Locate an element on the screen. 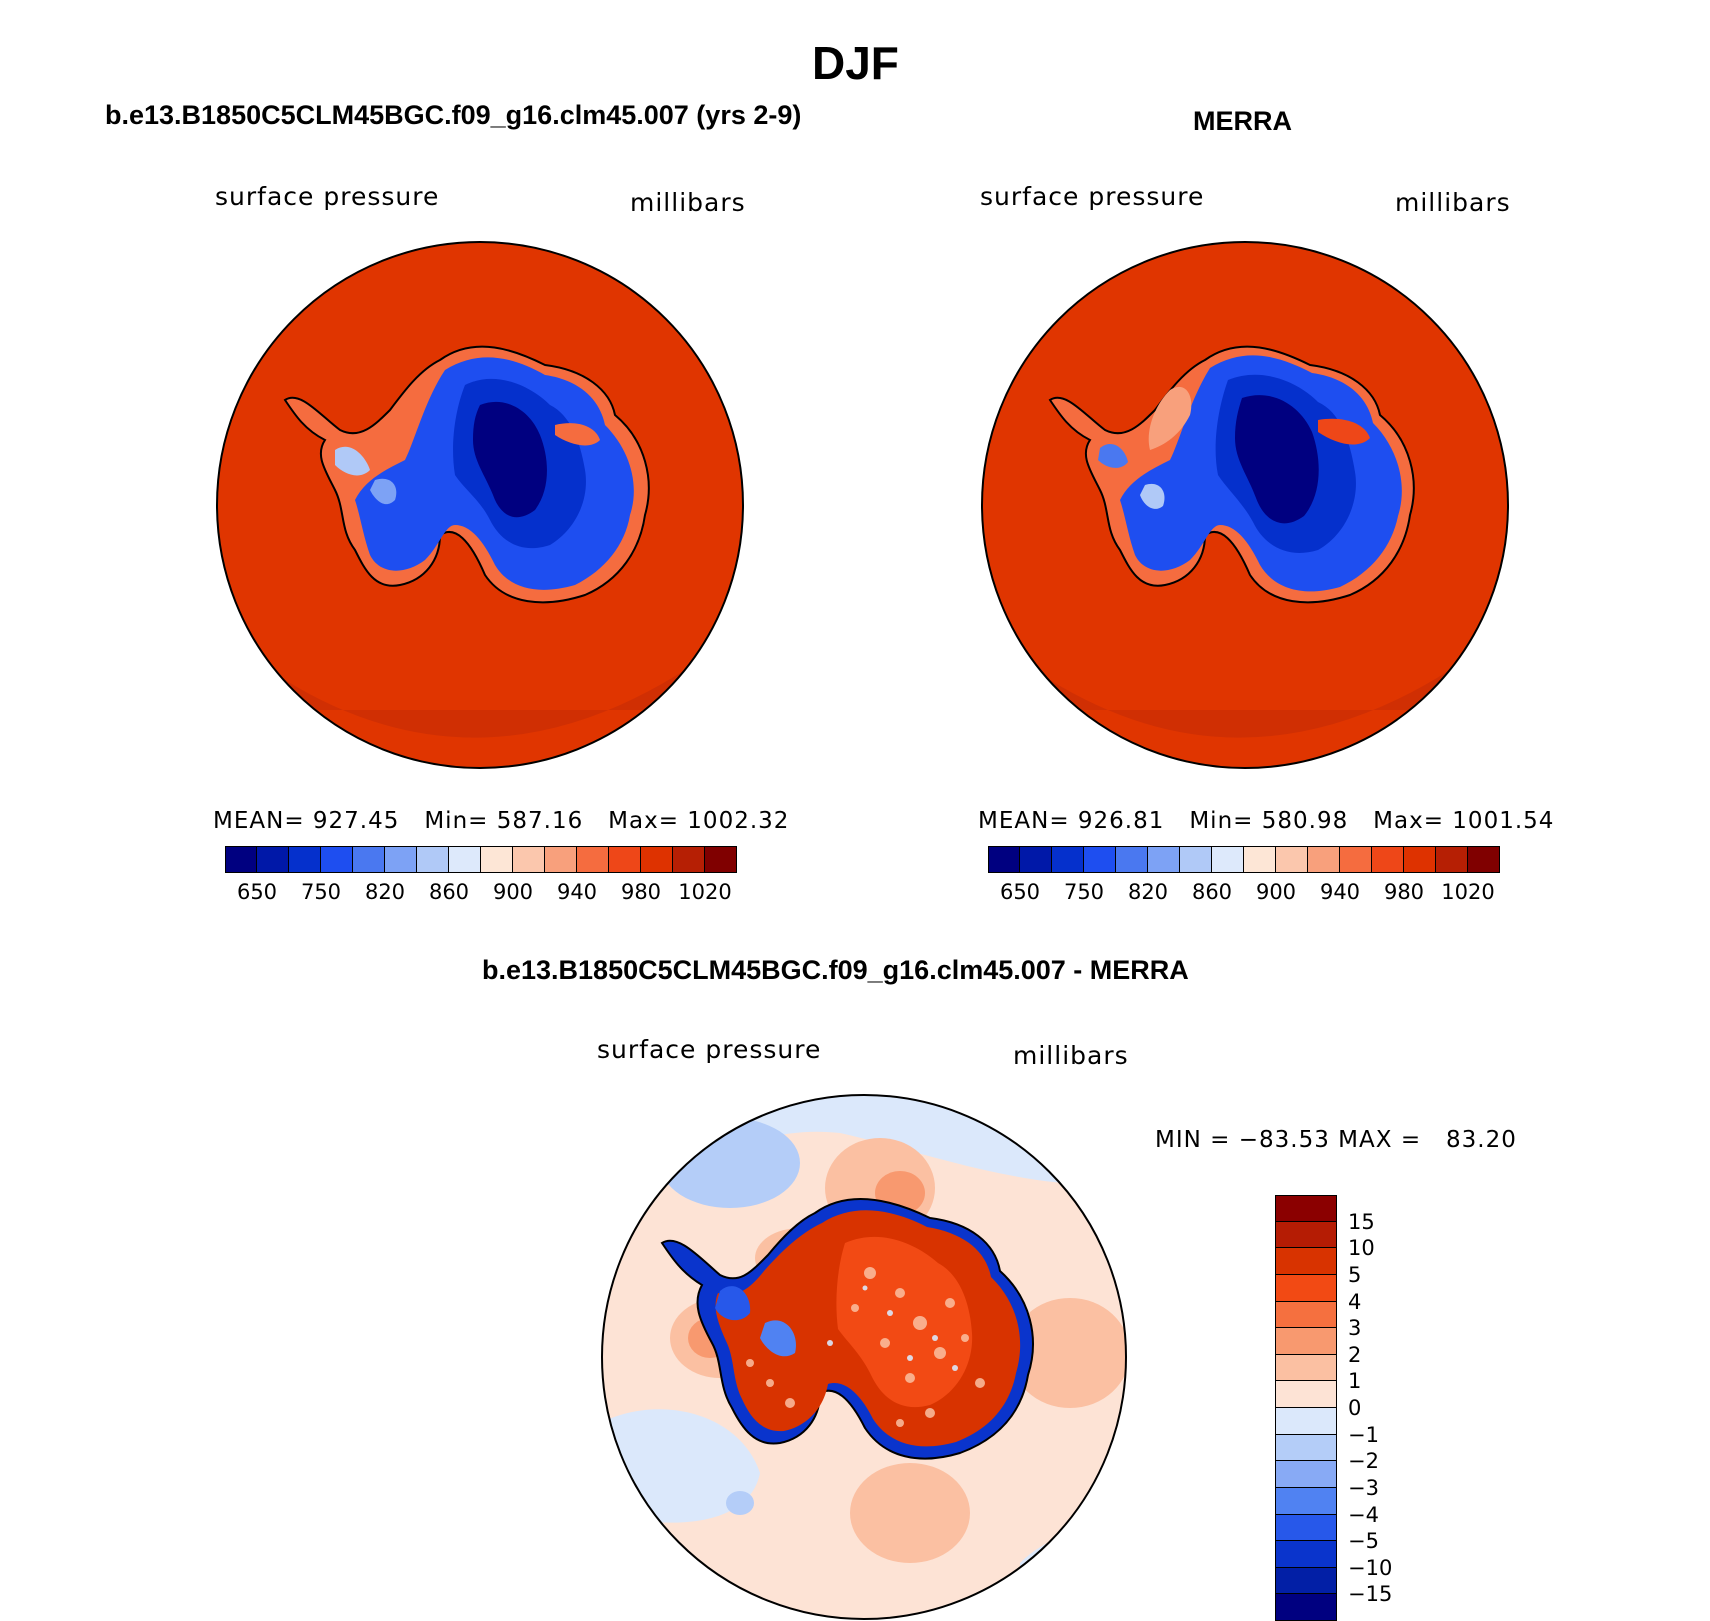  stats-mean-model: MEAN= 927.45 Min= 587.16 Max= 1002.32 is located at coordinates (501, 821).